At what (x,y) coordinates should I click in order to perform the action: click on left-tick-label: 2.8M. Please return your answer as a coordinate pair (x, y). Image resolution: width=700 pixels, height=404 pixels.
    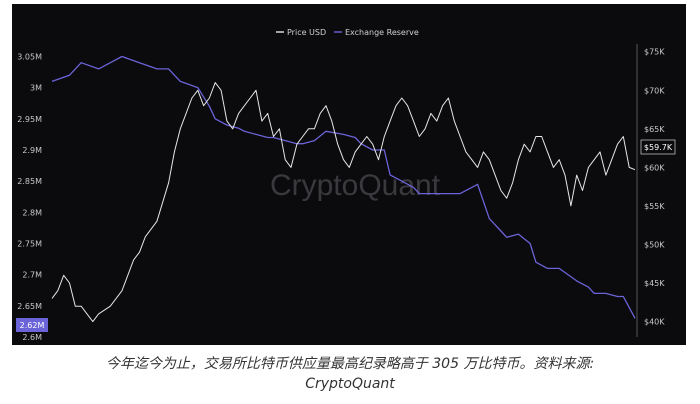
    Looking at the image, I should click on (32, 212).